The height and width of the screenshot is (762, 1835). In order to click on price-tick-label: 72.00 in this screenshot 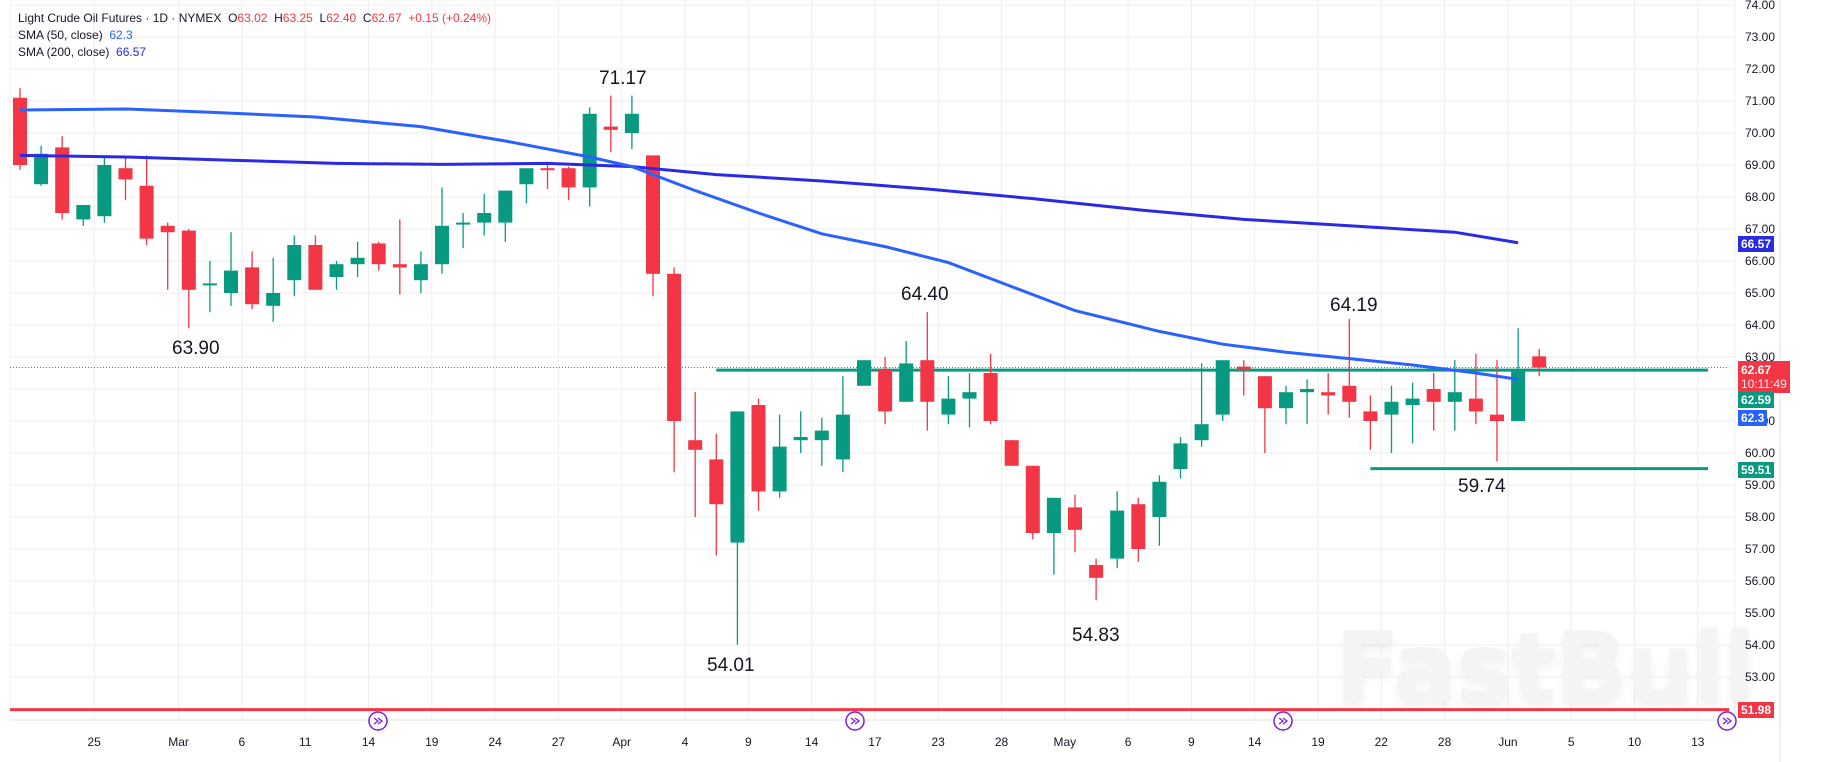, I will do `click(1760, 69)`.